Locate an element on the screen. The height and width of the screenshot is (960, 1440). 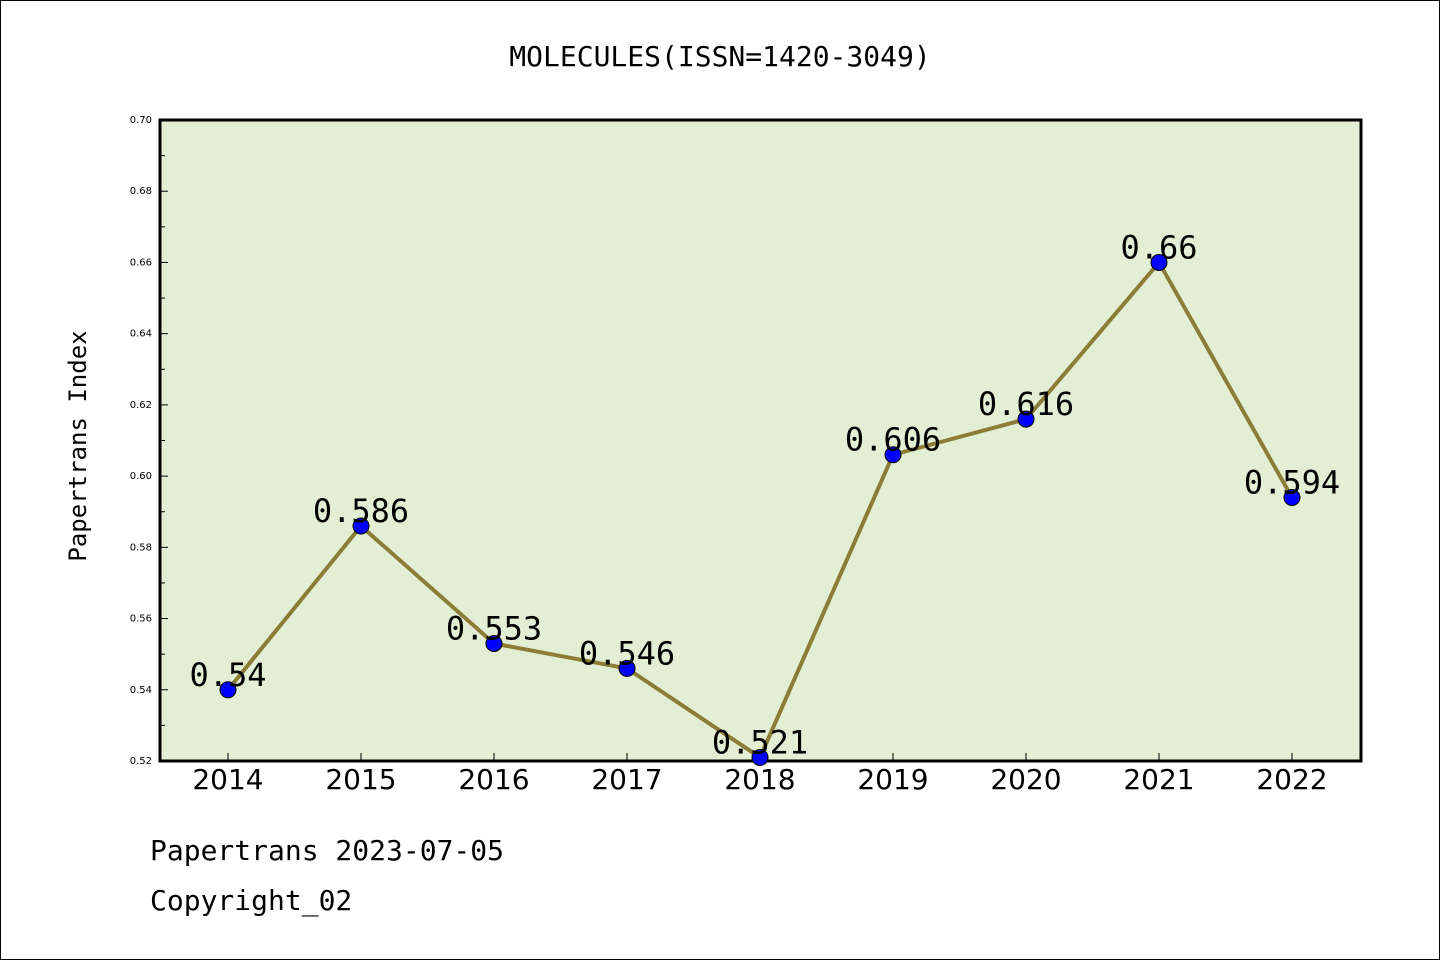
x-axis: 2014 2015 2016 2017 2018 2019 2020 2021 2022 is located at coordinates (760, 774).